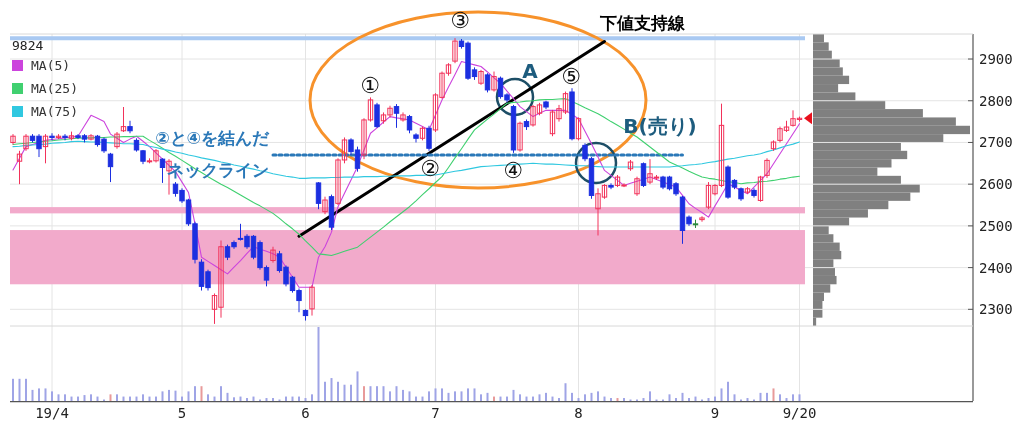 The height and width of the screenshot is (427, 1024). I want to click on legend-label: MA(75), so click(54, 111).